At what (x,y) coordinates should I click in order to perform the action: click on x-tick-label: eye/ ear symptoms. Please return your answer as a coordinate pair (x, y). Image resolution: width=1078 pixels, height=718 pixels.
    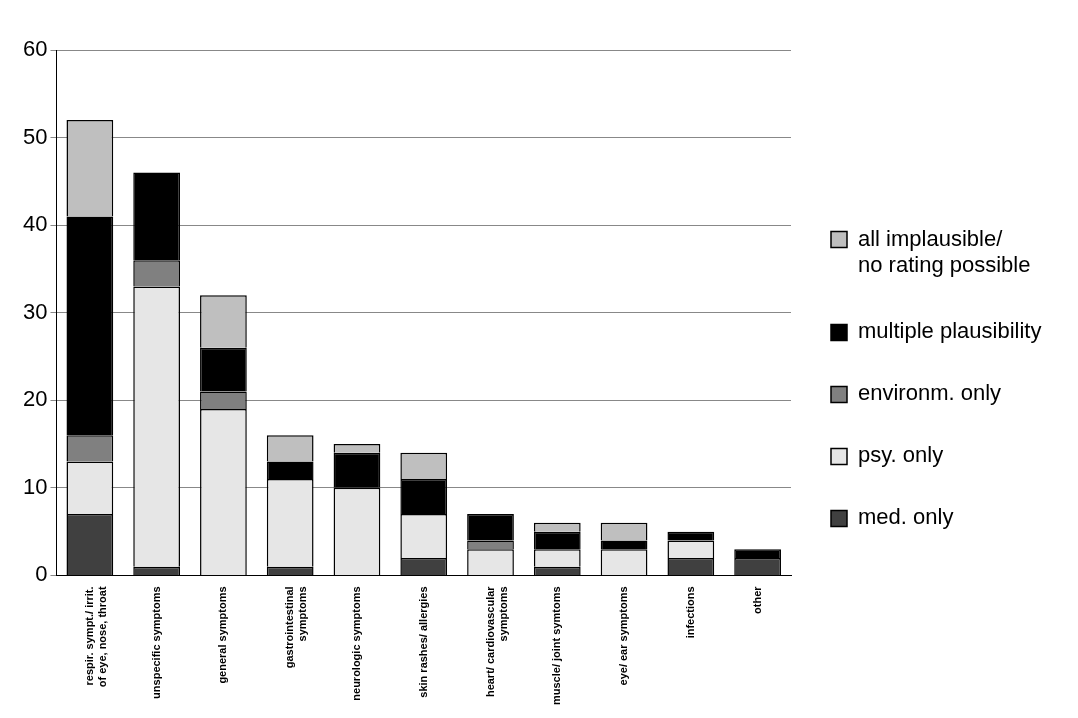
    Looking at the image, I should click on (623, 636).